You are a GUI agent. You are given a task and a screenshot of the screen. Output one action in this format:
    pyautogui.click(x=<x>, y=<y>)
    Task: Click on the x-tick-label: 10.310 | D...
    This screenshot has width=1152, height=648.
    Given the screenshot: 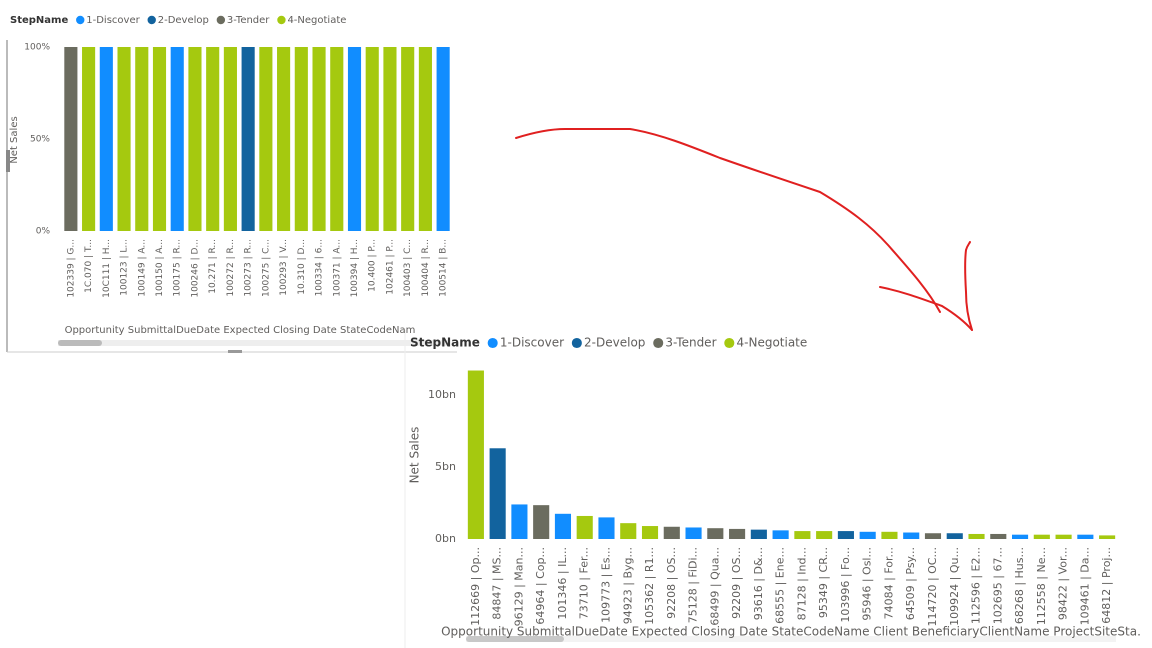 What is the action you would take?
    pyautogui.click(x=302, y=267)
    